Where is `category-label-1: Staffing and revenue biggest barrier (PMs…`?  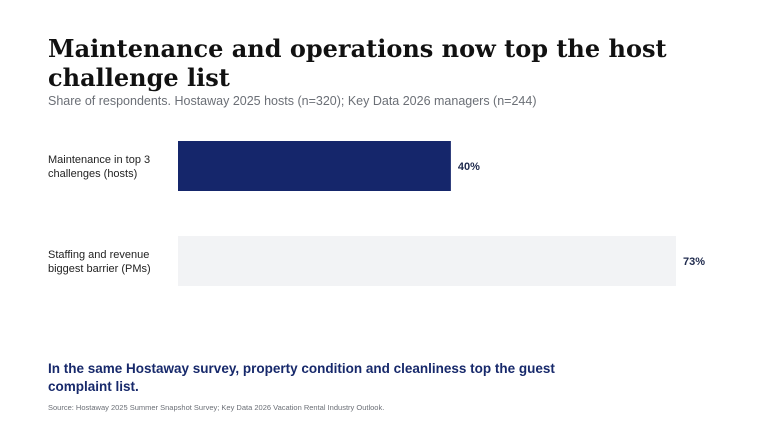 category-label-1: Staffing and revenue biggest barrier (PMs… is located at coordinates (99, 262).